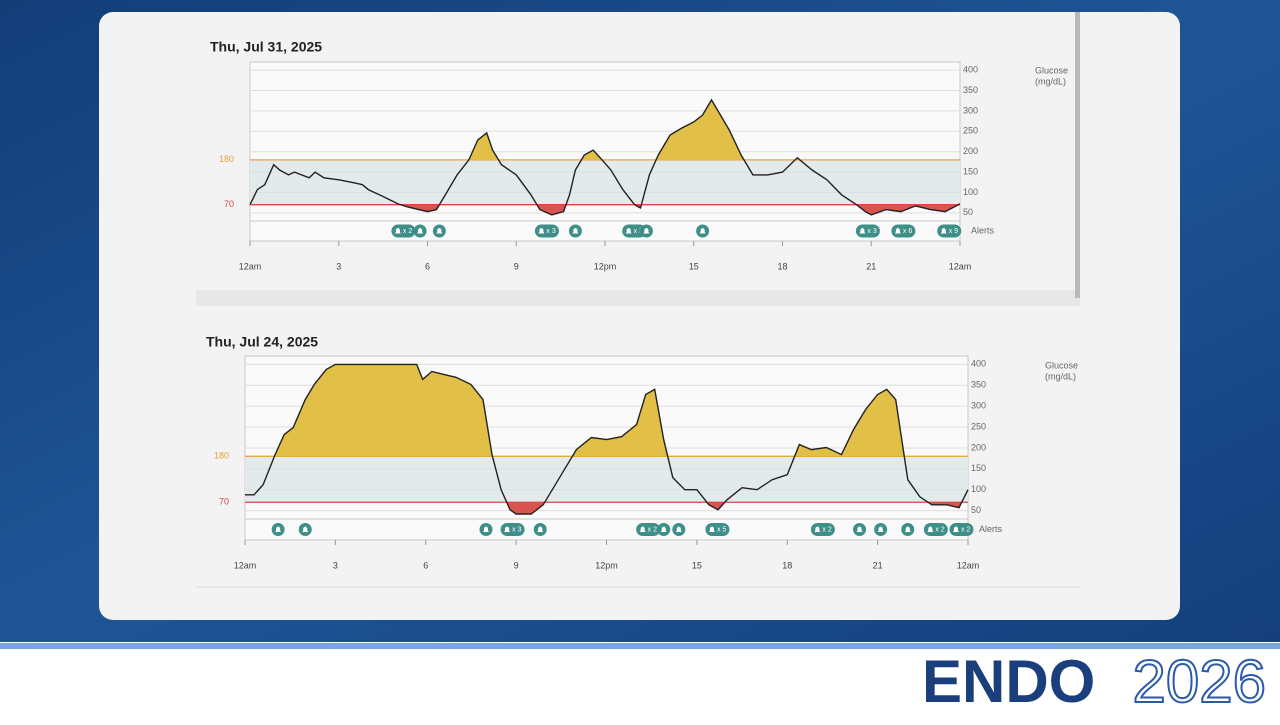 The width and height of the screenshot is (1280, 725). Describe the element at coordinates (907, 231) in the screenshot. I see `alert-count: x 6` at that location.